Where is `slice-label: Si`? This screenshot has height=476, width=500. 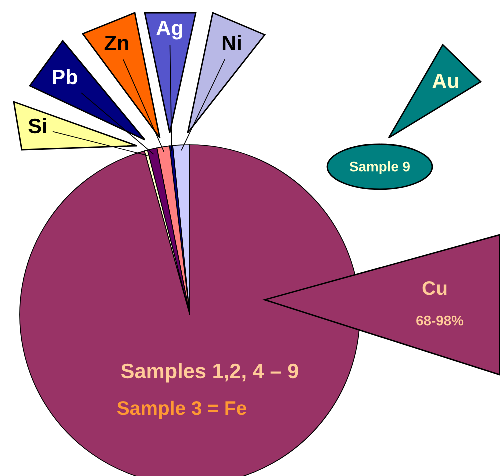 slice-label: Si is located at coordinates (37, 126).